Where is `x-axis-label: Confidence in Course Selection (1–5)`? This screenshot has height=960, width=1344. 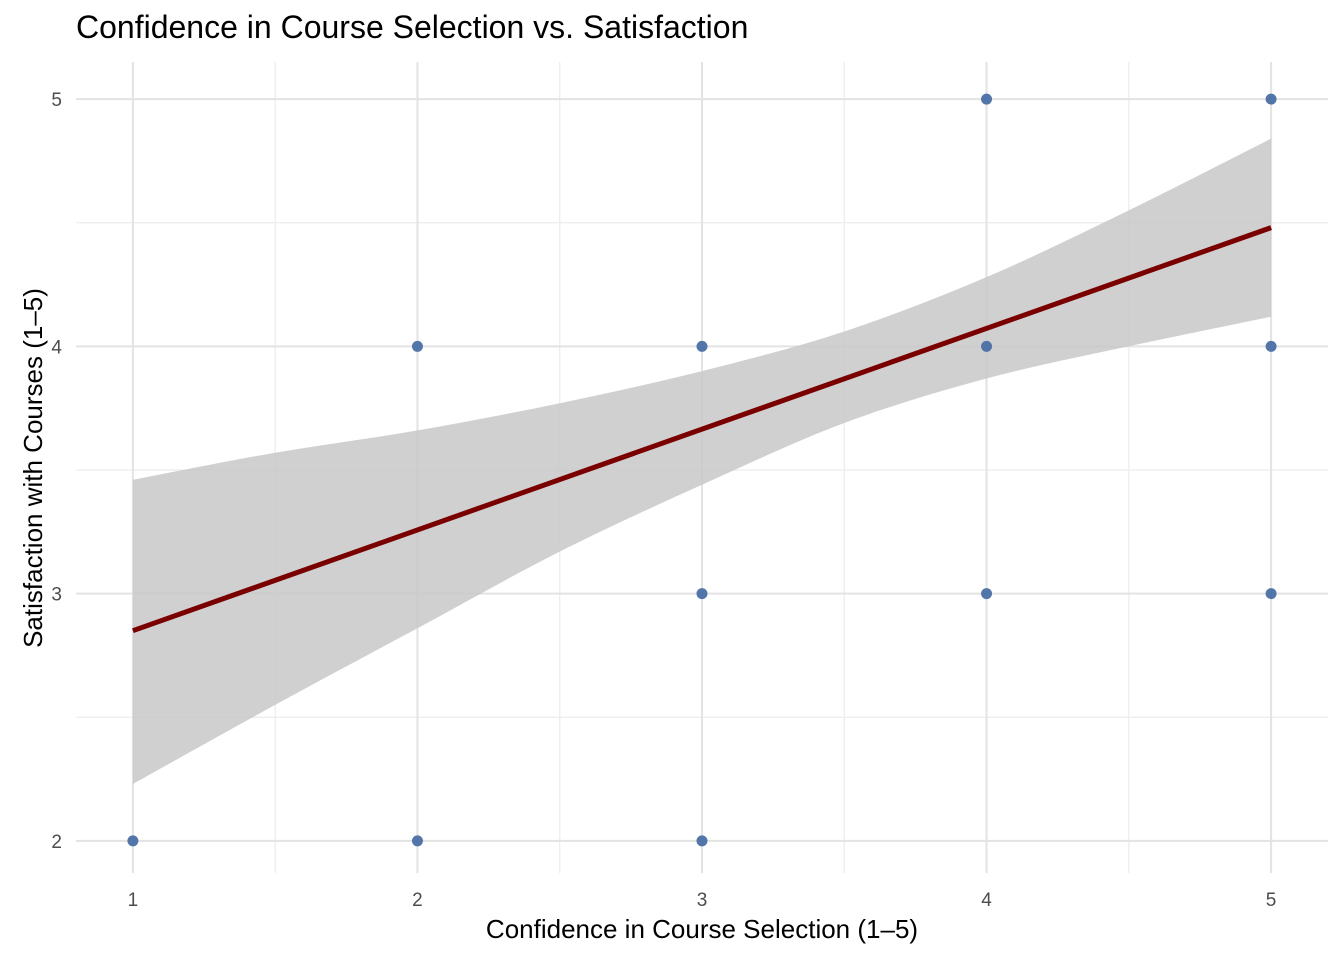 x-axis-label: Confidence in Course Selection (1–5) is located at coordinates (702, 929).